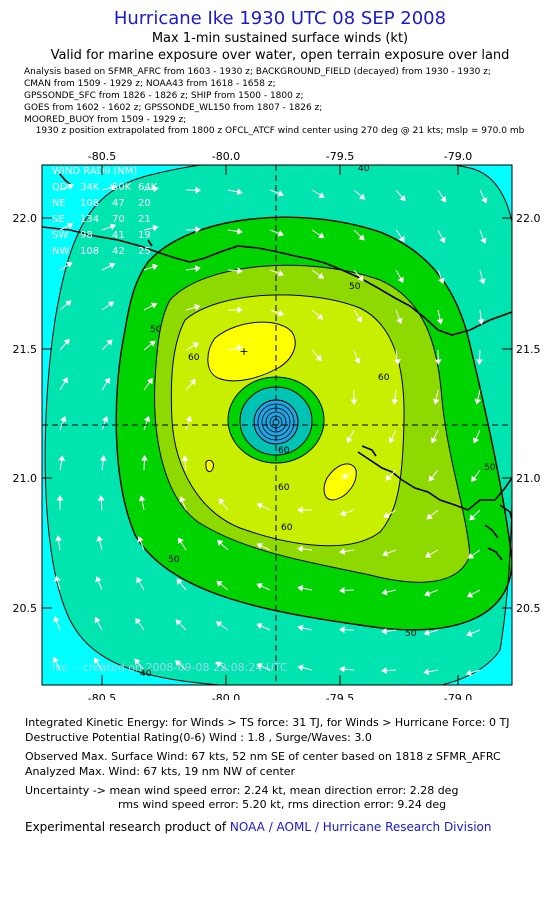 Image resolution: width=560 pixels, height=915 pixels. I want to click on wind-radii-value: 47, so click(118, 203).